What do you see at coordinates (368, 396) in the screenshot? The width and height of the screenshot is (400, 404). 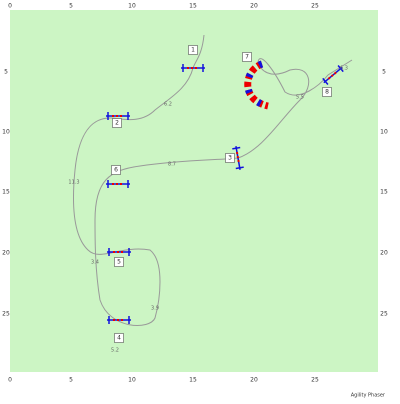 I see `footer: Agility Phaser` at bounding box center [368, 396].